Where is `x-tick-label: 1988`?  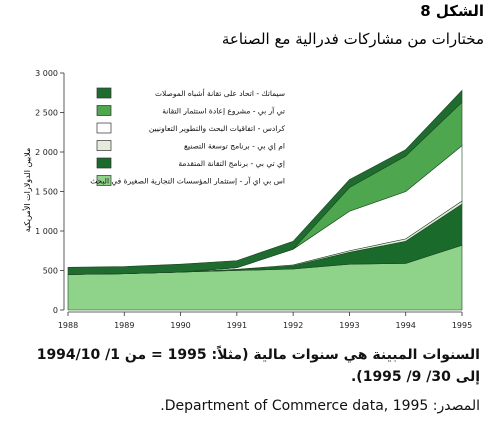
x-tick-label: 1988 is located at coordinates (68, 325).